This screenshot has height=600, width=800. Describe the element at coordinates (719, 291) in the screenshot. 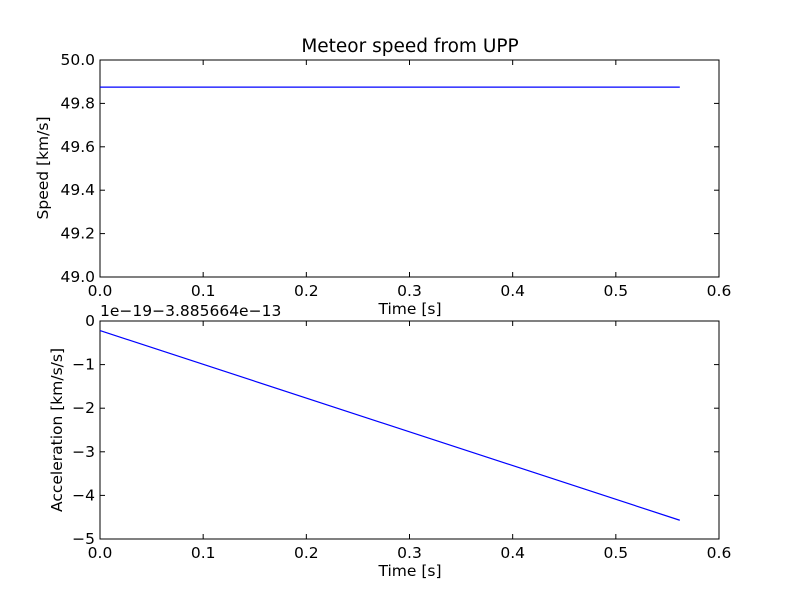

I see `speed-x-tick-label: 0.6` at that location.